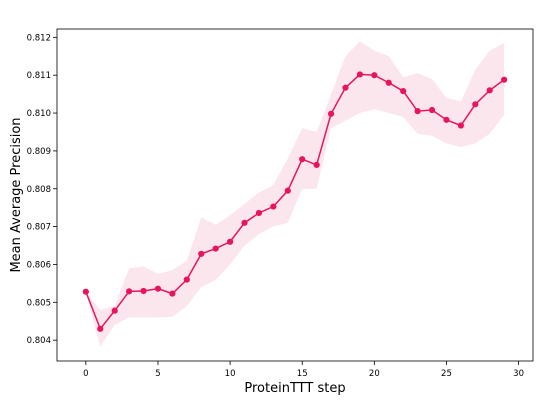  I want to click on y-tick-label: 0.805, so click(39, 303).